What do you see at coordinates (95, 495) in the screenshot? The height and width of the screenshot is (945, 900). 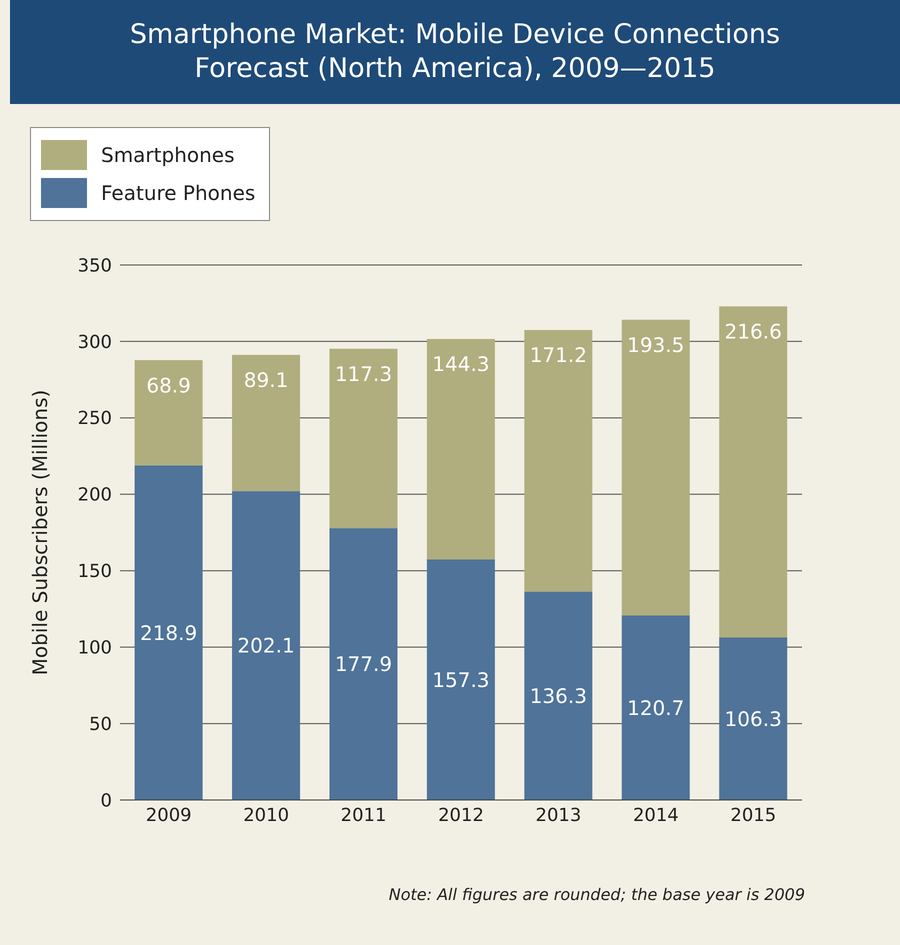 I see `y-tick-label: 200` at bounding box center [95, 495].